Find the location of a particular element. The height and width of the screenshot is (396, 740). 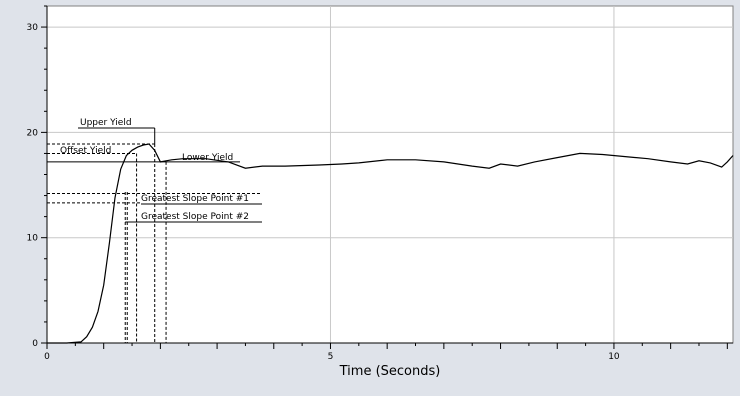

x-tick-label: 0 is located at coordinates (47, 357).